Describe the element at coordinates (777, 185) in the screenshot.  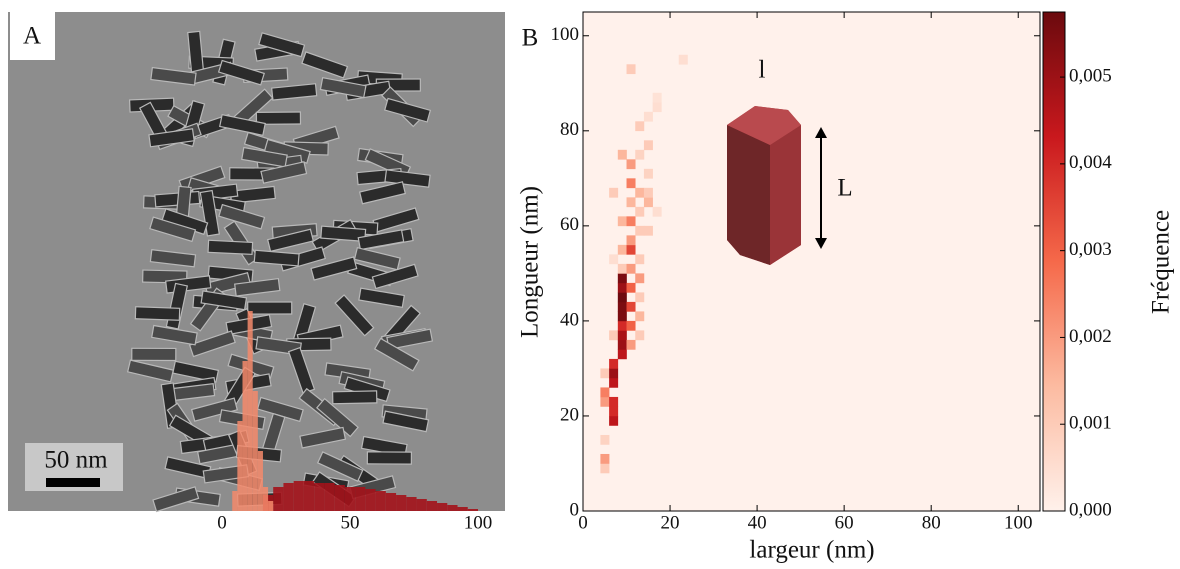
I see `prism` at that location.